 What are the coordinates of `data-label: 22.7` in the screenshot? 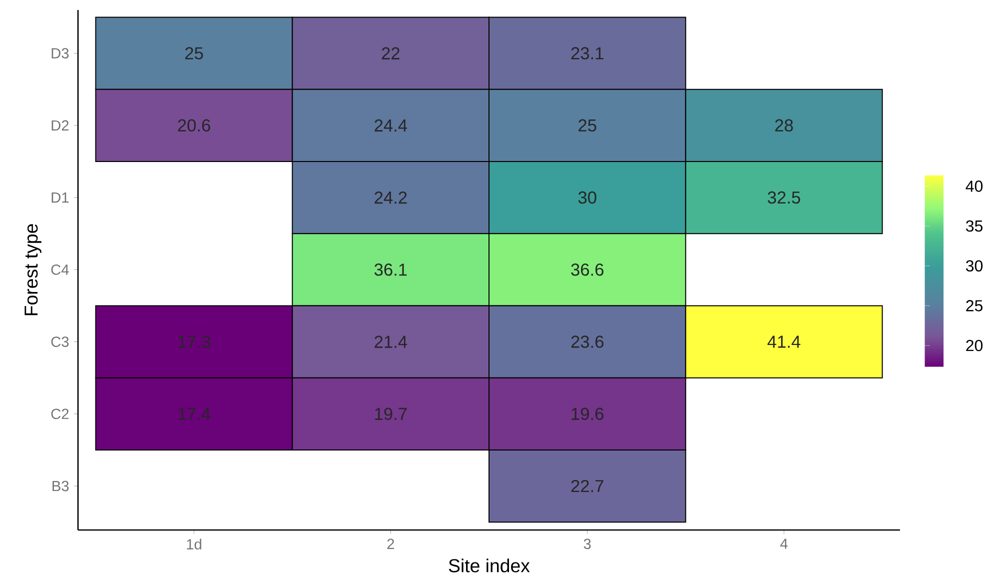 It's located at (587, 486).